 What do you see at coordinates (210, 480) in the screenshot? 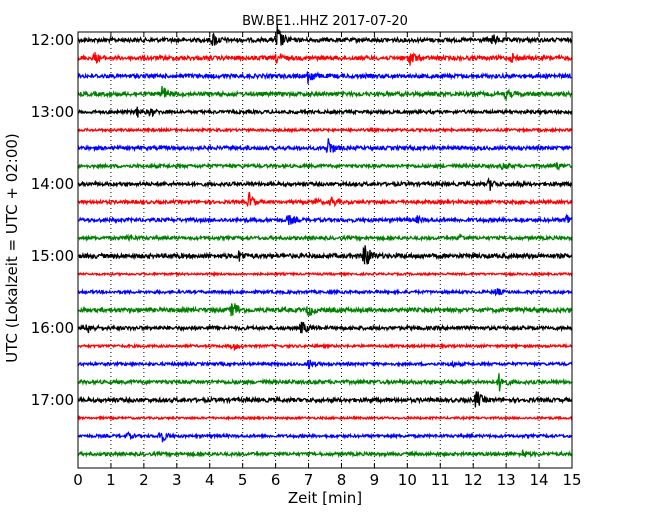
I see `x-tick-label: 4` at bounding box center [210, 480].